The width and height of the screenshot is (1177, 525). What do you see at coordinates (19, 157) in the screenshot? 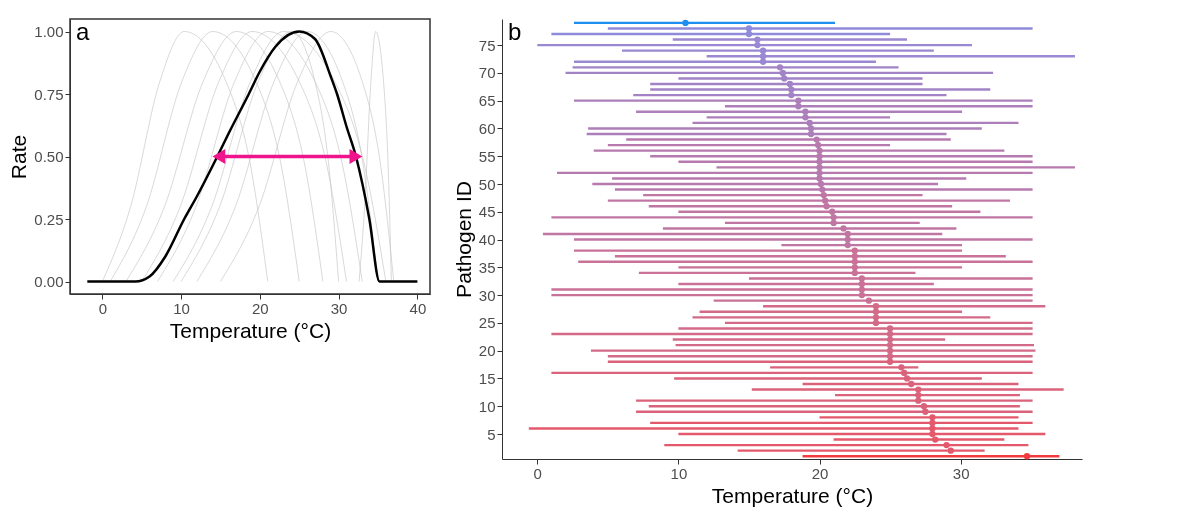
I see `y-axis-title: Rate` at bounding box center [19, 157].